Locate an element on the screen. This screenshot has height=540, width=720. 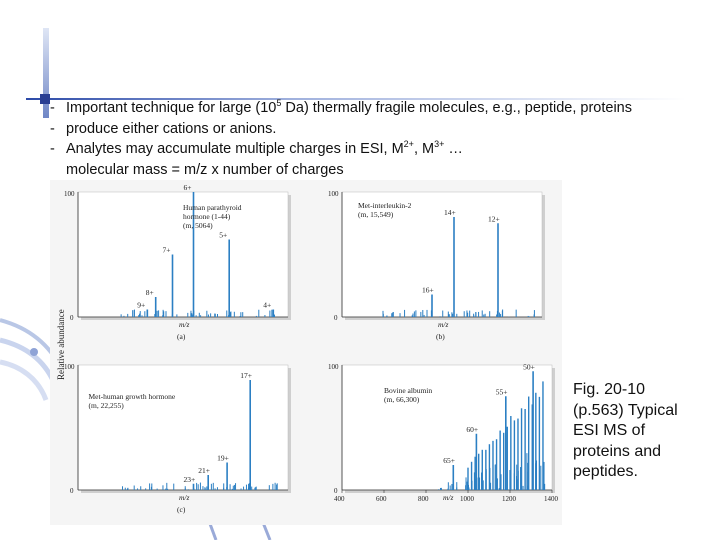
x-tick-label: 400 is located at coordinates (339, 499).